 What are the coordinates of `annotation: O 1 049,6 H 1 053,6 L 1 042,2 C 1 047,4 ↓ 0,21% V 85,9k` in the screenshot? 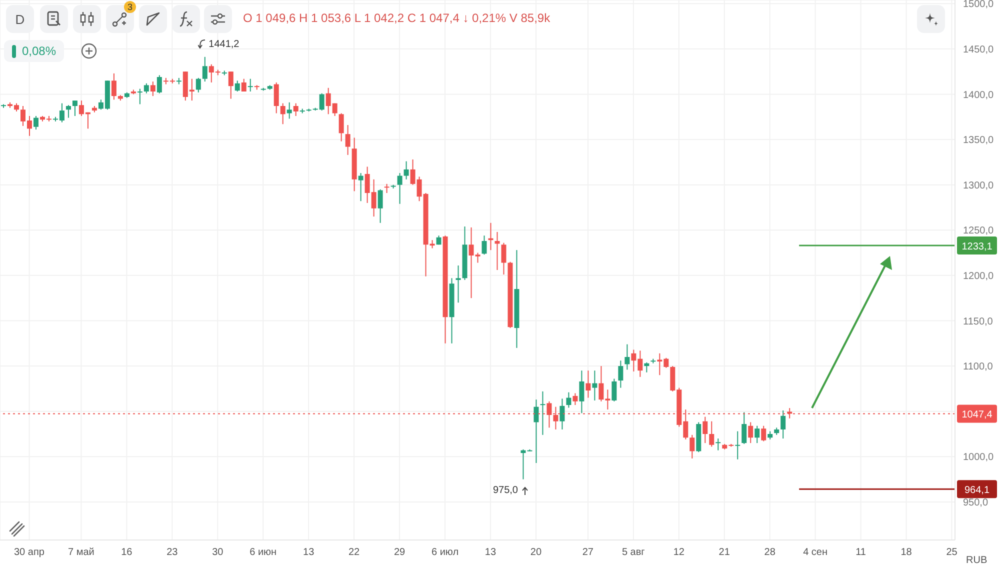 It's located at (396, 18).